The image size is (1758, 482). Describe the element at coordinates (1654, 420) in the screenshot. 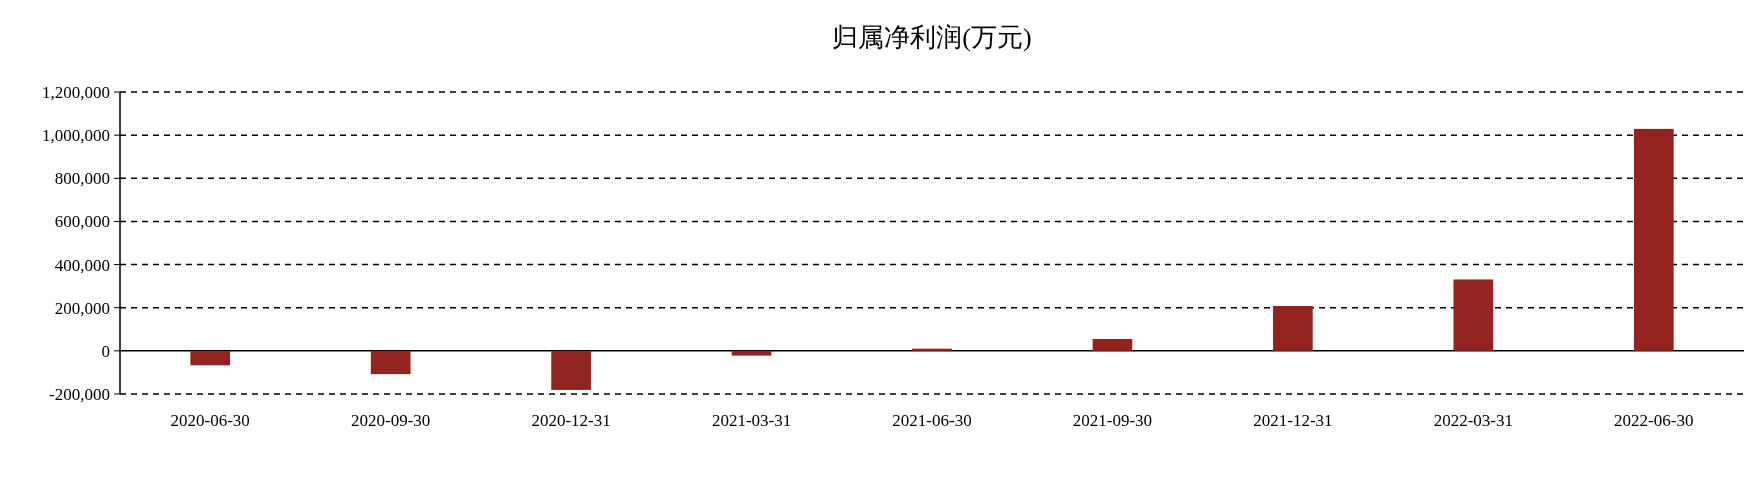

I see `x-tick-label: 2022-06-30` at that location.